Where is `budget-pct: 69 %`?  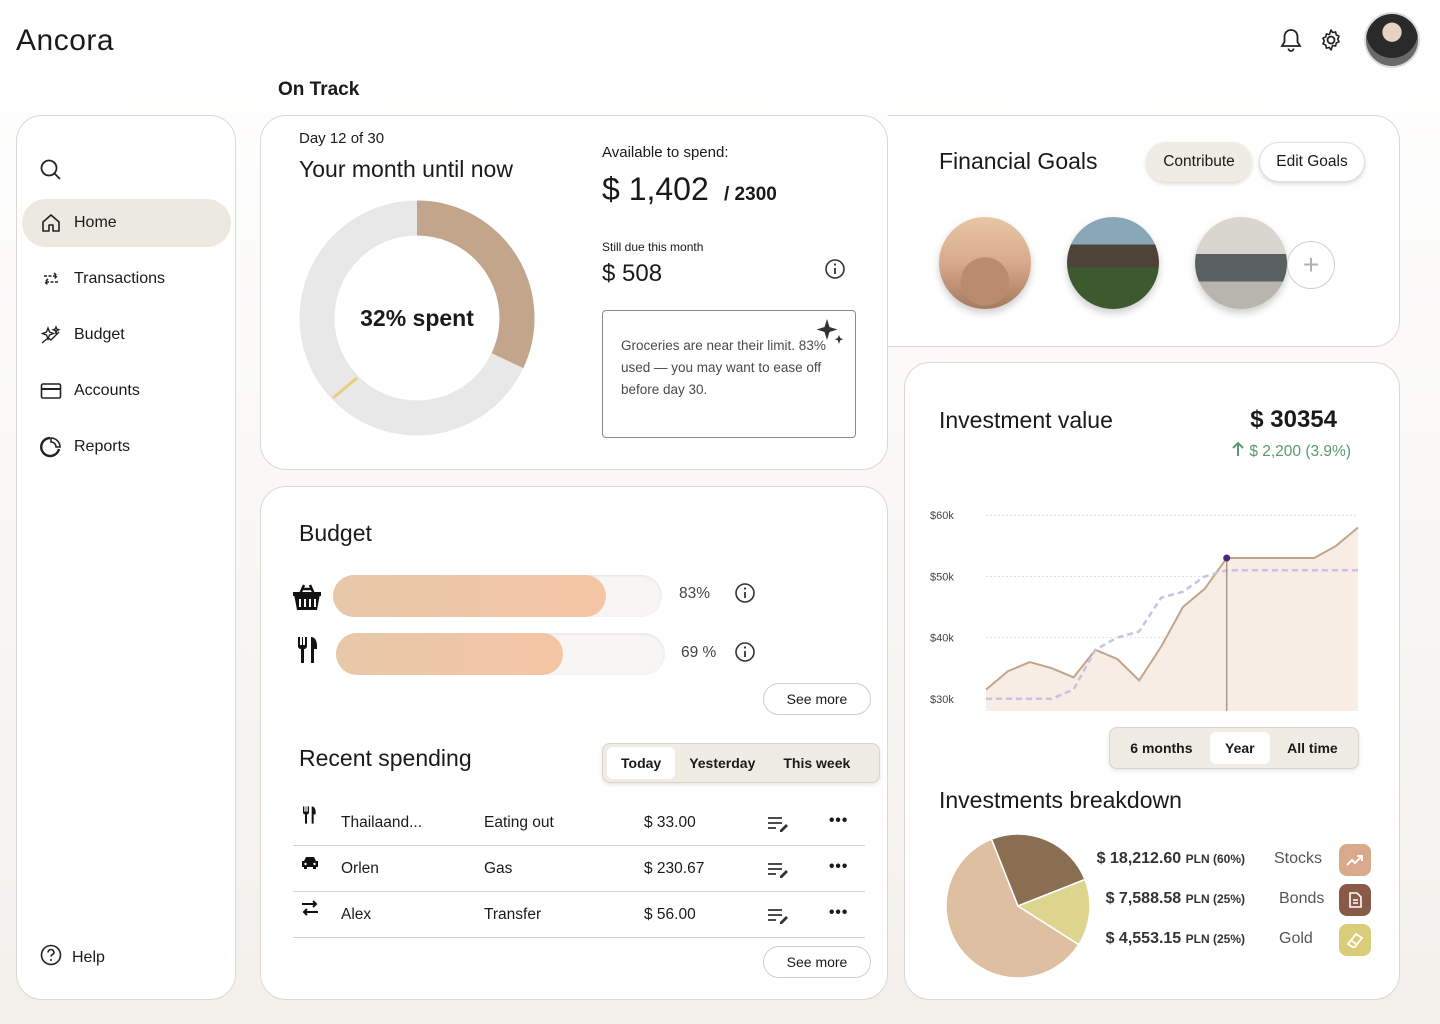 budget-pct: 69 % is located at coordinates (699, 652).